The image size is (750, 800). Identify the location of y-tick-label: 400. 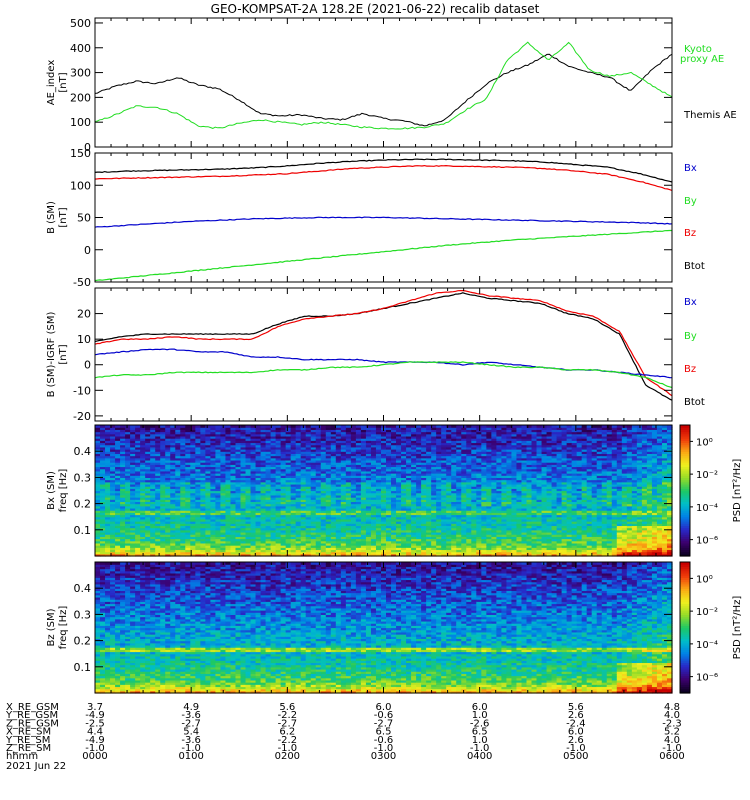
(80, 48).